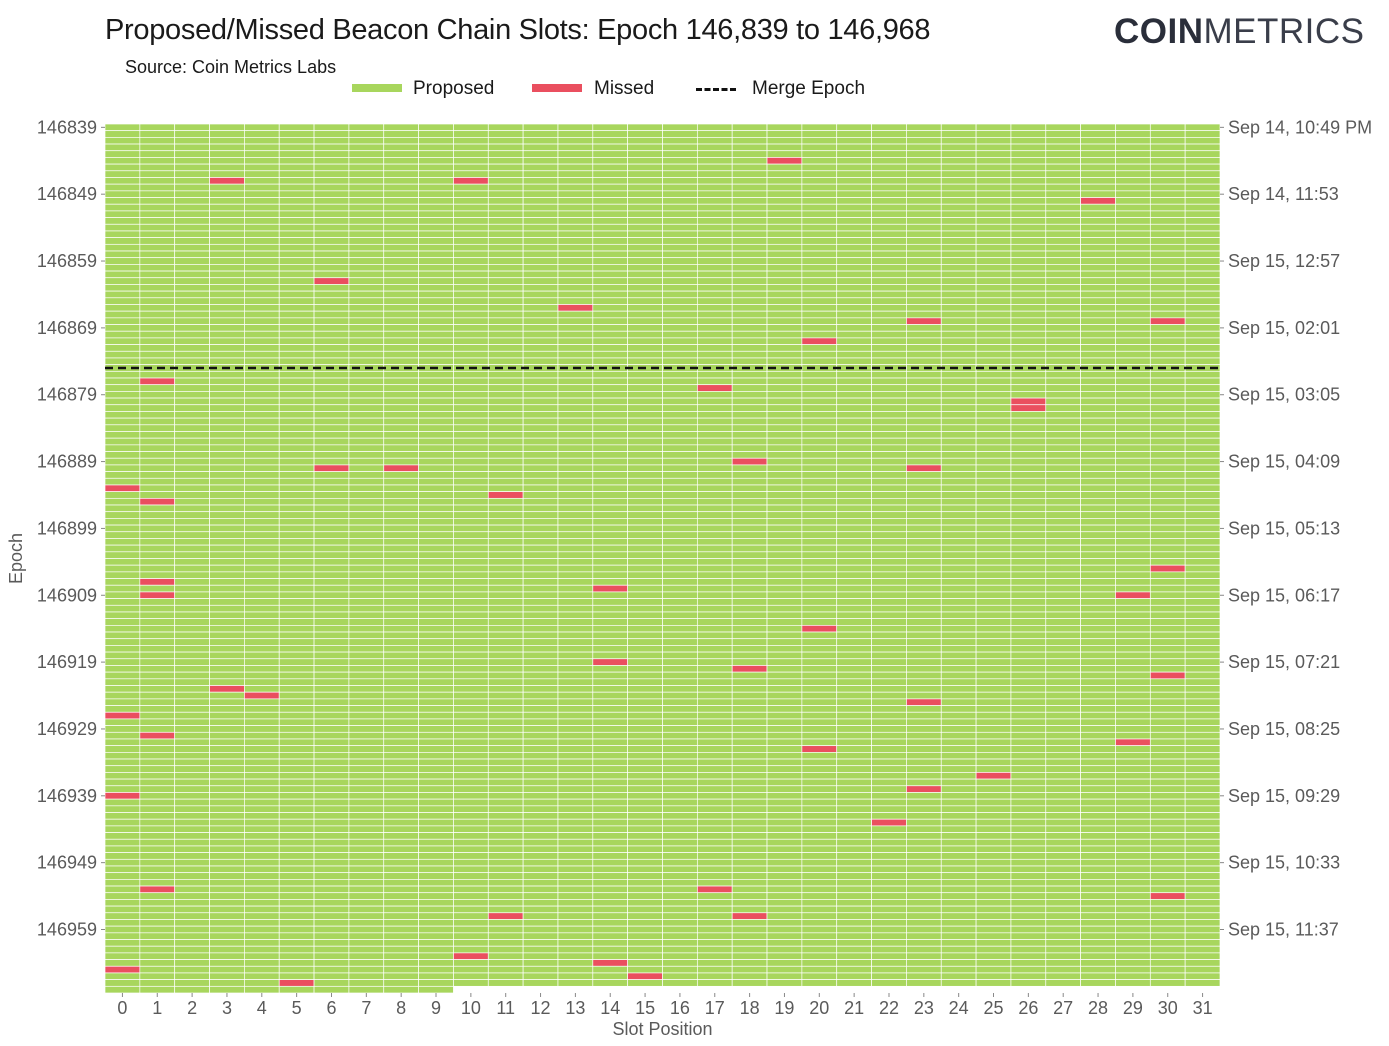 This screenshot has height=1046, width=1389. I want to click on y-tick-label-right: Sep 14, 10:49 PM, so click(1300, 127).